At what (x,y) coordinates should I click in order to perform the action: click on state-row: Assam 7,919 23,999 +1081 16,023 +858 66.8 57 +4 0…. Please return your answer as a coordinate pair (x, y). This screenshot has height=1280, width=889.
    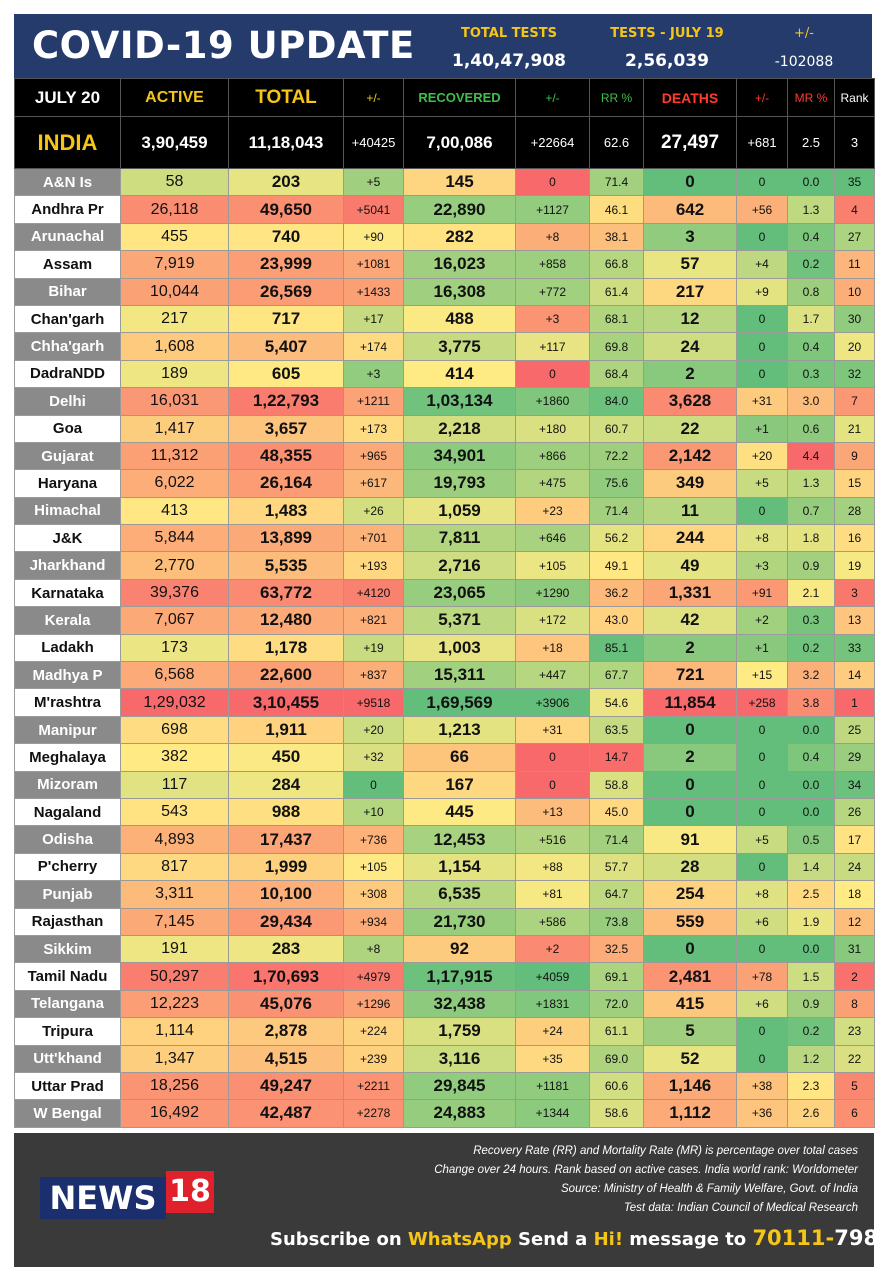
    Looking at the image, I should click on (444, 264).